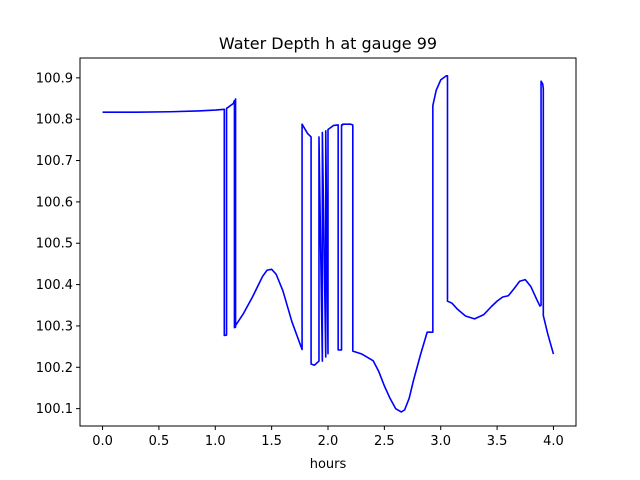 The height and width of the screenshot is (480, 640). Describe the element at coordinates (102, 441) in the screenshot. I see `x-tick-label: 0.0` at that location.